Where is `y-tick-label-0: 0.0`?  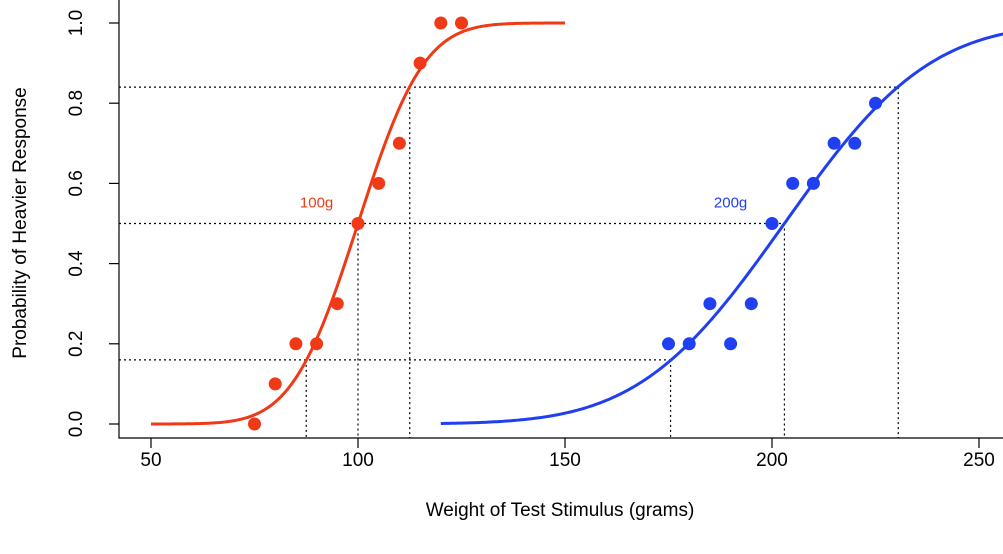 y-tick-label-0: 0.0 is located at coordinates (76, 424).